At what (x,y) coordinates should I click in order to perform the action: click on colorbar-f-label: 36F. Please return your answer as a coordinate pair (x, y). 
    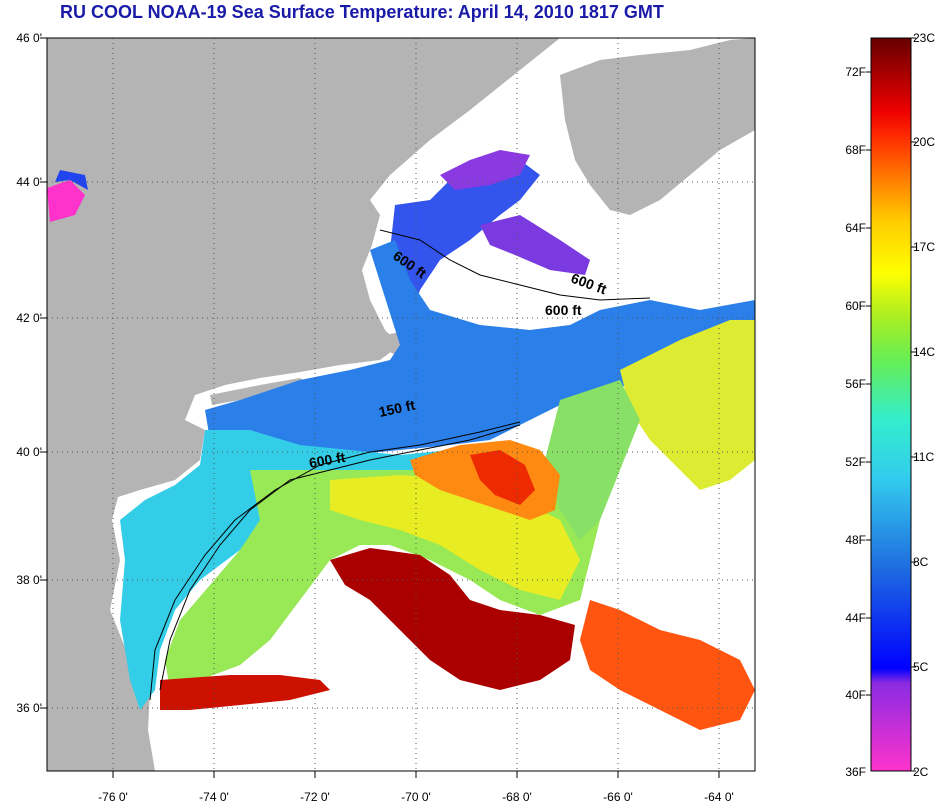
    Looking at the image, I should click on (855, 772).